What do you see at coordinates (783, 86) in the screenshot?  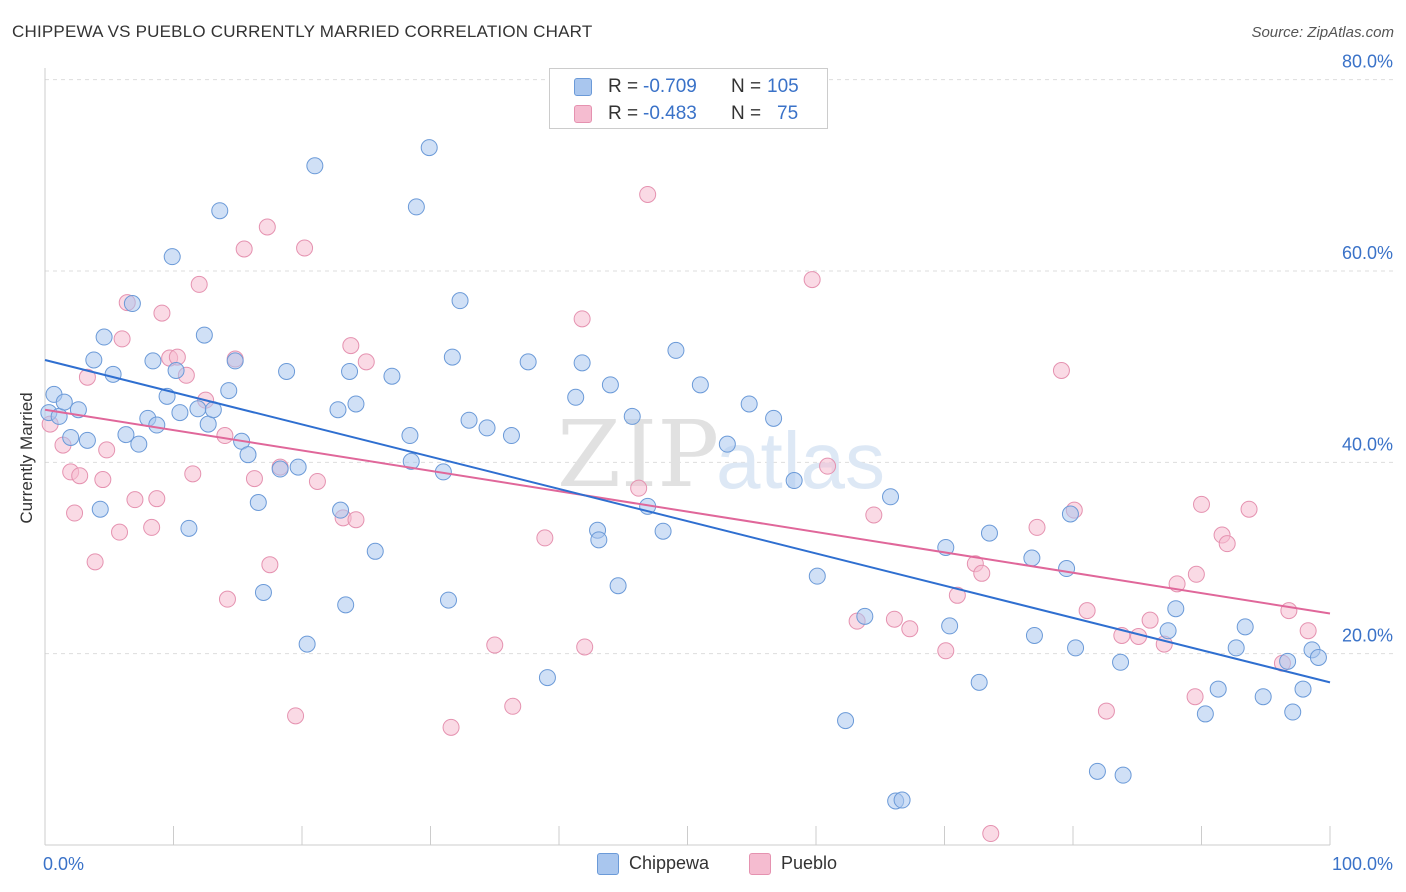 I see `legend-n-value: 105` at bounding box center [783, 86].